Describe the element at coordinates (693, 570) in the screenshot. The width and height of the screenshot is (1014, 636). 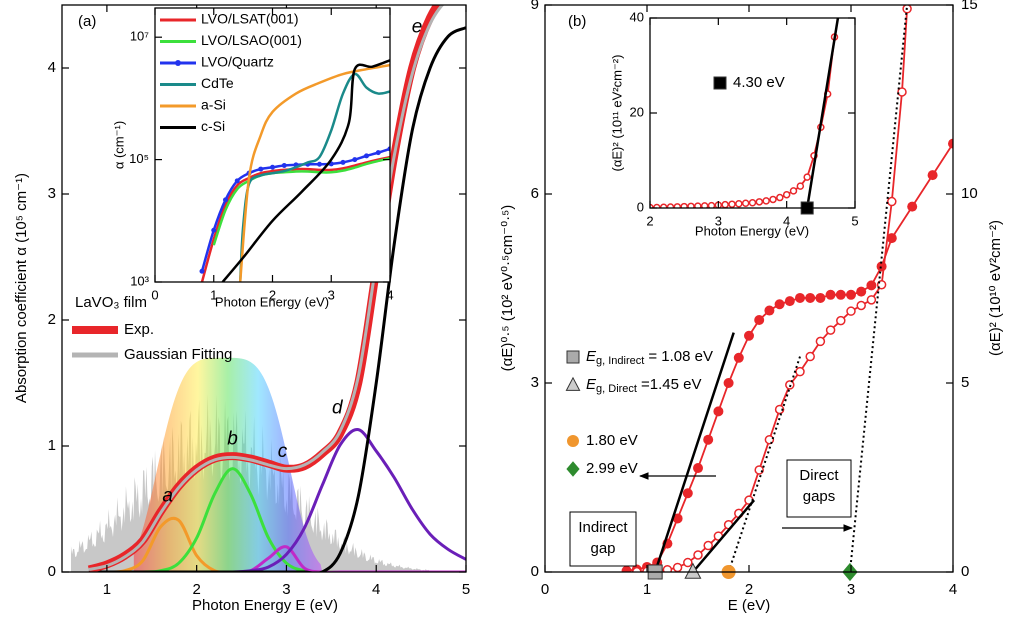
I see `gap-marker` at that location.